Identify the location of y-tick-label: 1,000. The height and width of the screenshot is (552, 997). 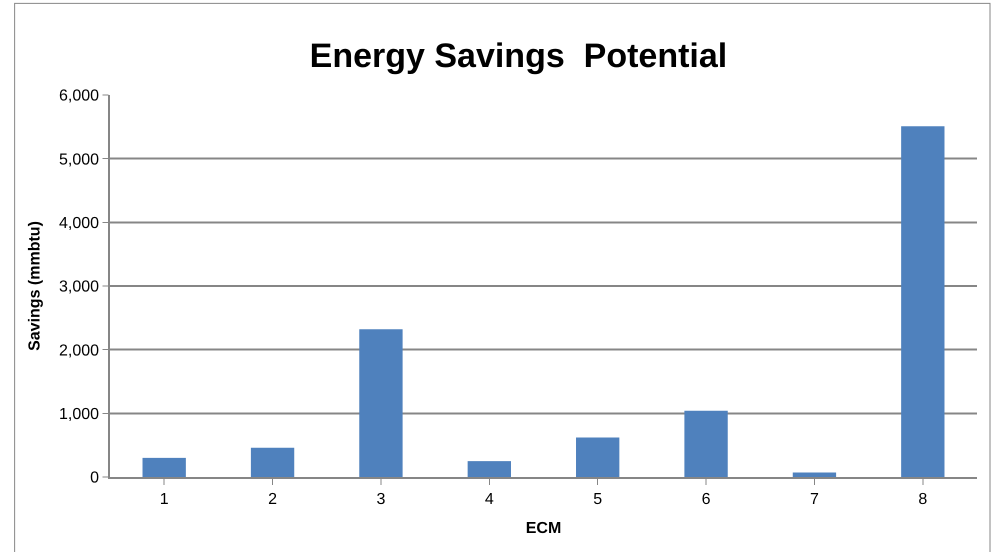
(79, 414).